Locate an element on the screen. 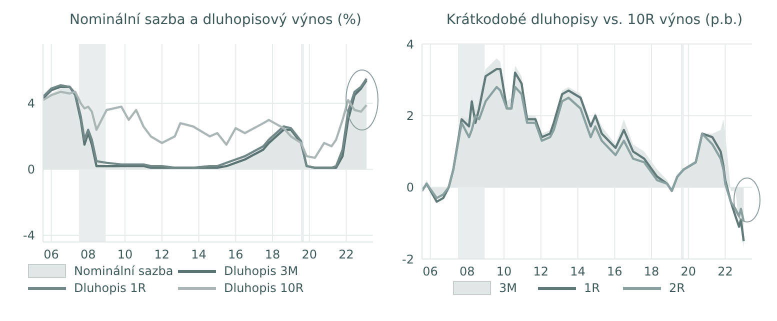 Image resolution: width=777 pixels, height=321 pixels. line-series is located at coordinates (205, 124).